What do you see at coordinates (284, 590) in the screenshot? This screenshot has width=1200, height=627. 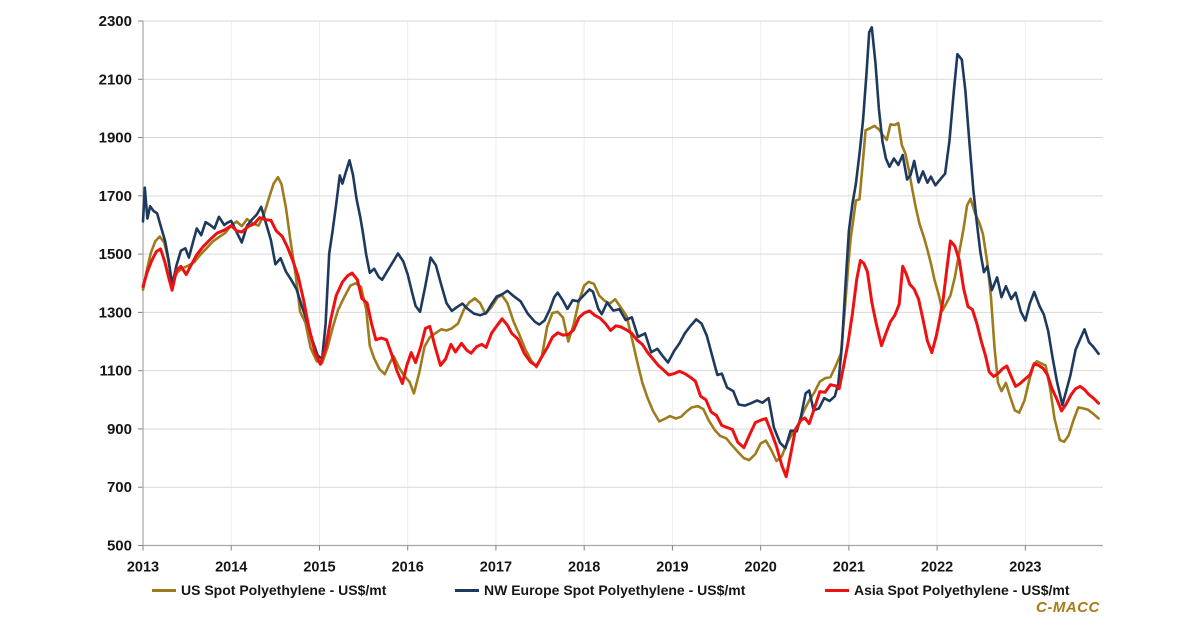 I see `legend-label-us: US Spot Polyethylene - US$/mt` at bounding box center [284, 590].